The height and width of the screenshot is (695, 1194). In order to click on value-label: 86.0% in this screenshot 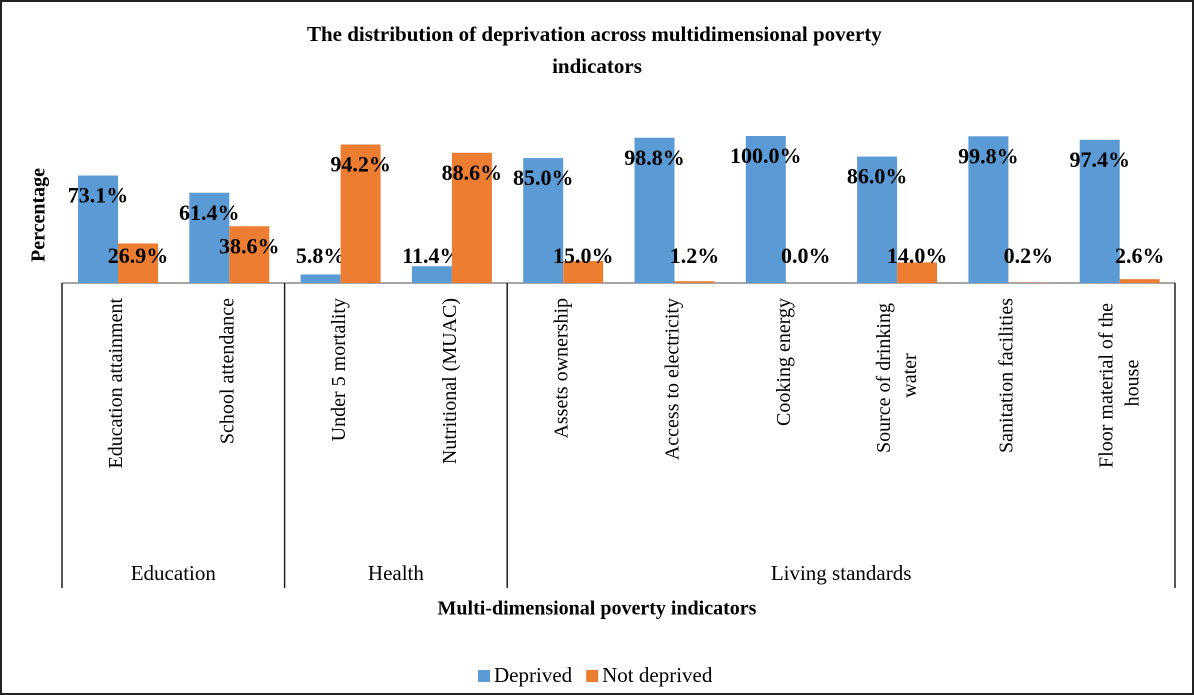, I will do `click(877, 176)`.